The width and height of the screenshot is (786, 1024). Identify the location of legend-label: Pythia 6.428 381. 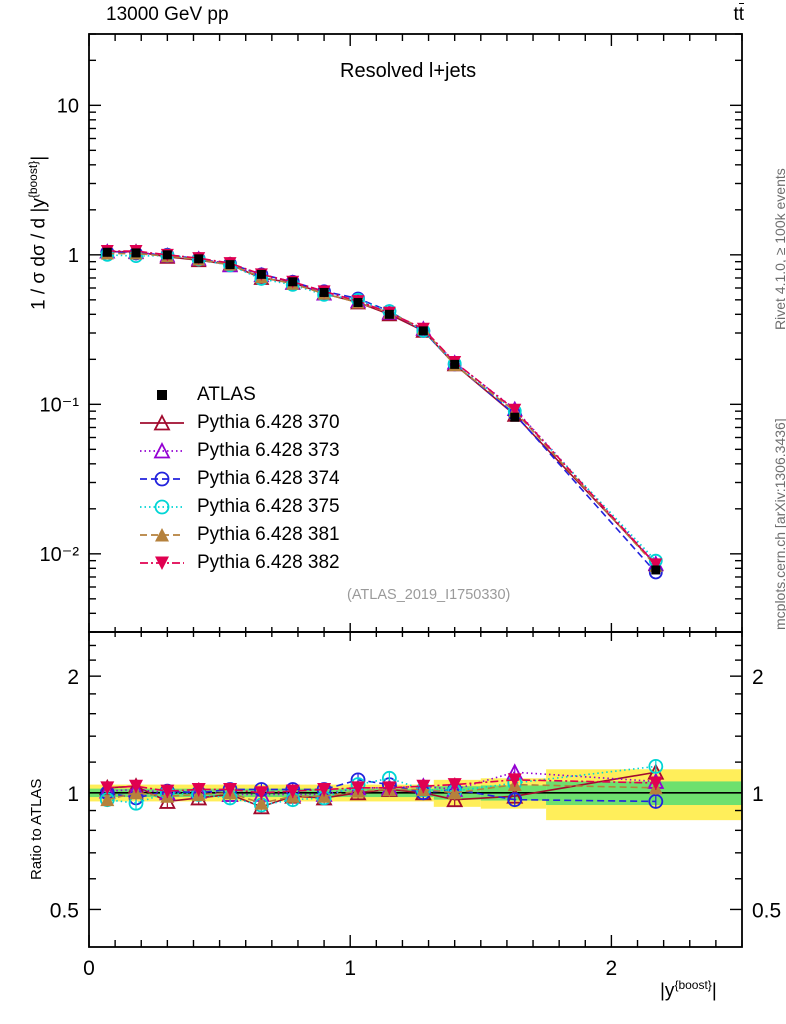
(268, 534).